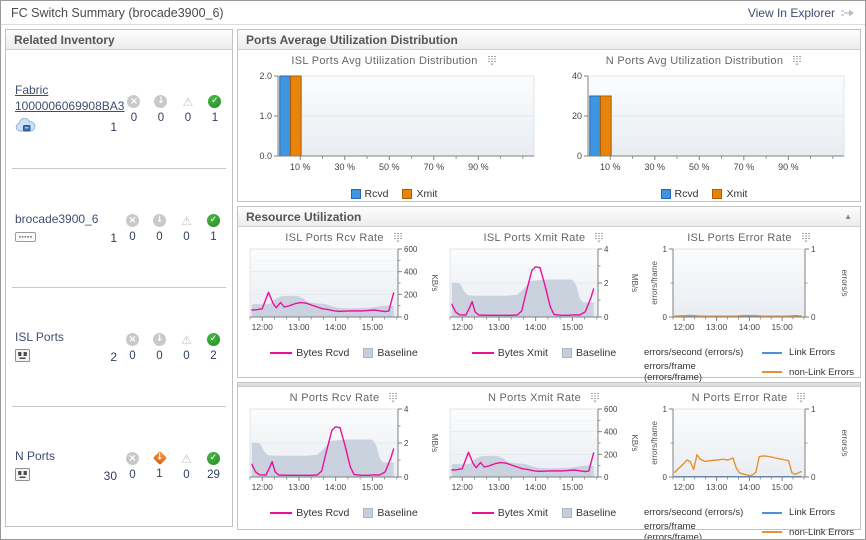  What do you see at coordinates (665, 249) in the screenshot?
I see `svg-text: 1` at bounding box center [665, 249].